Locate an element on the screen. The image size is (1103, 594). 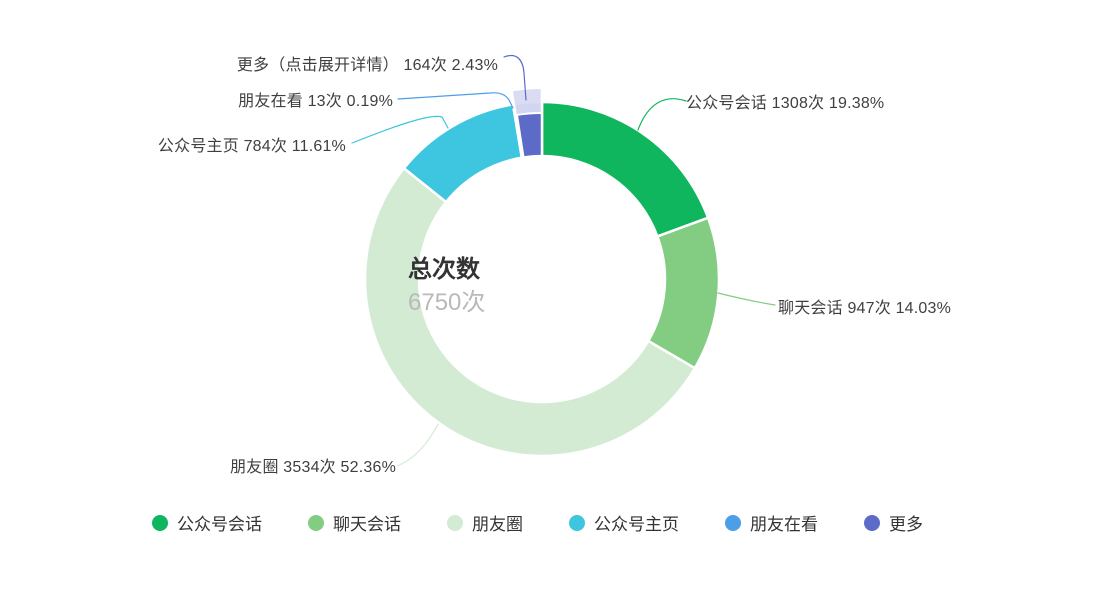
legend-dot-official-account-homepage is located at coordinates (577, 522).